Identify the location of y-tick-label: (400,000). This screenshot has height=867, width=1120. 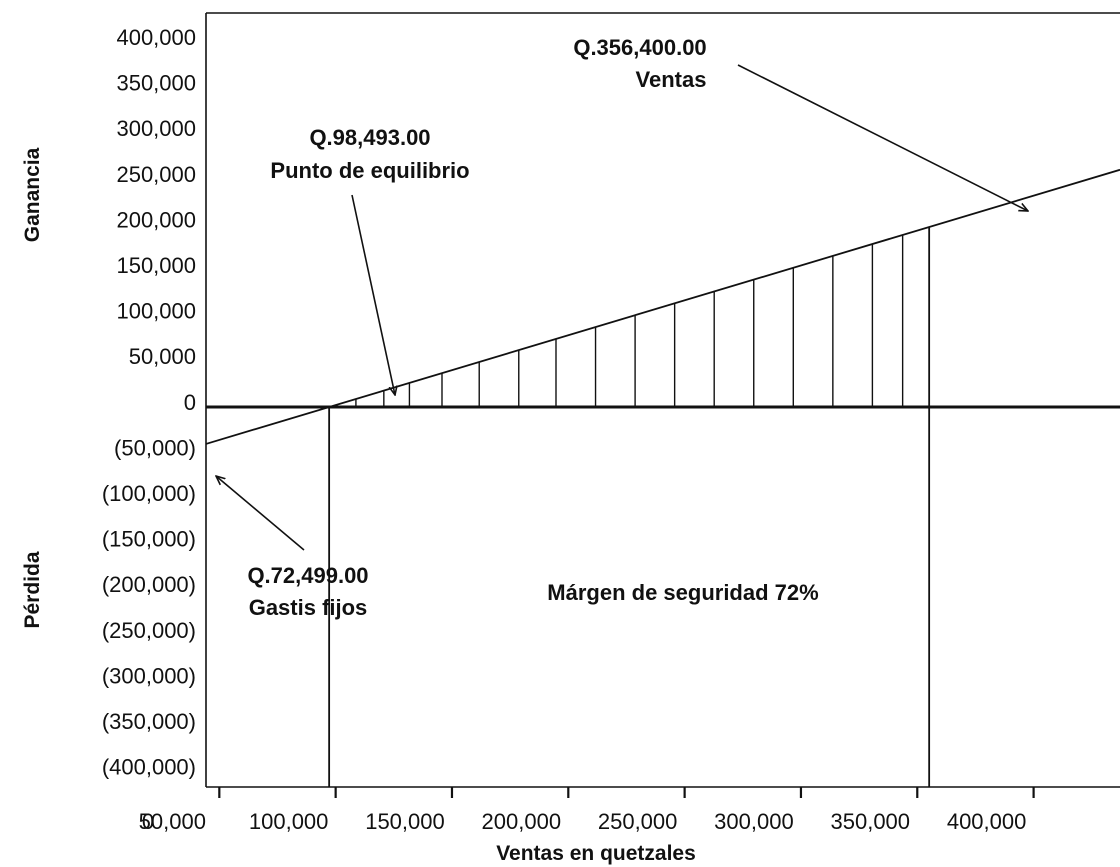
(149, 767).